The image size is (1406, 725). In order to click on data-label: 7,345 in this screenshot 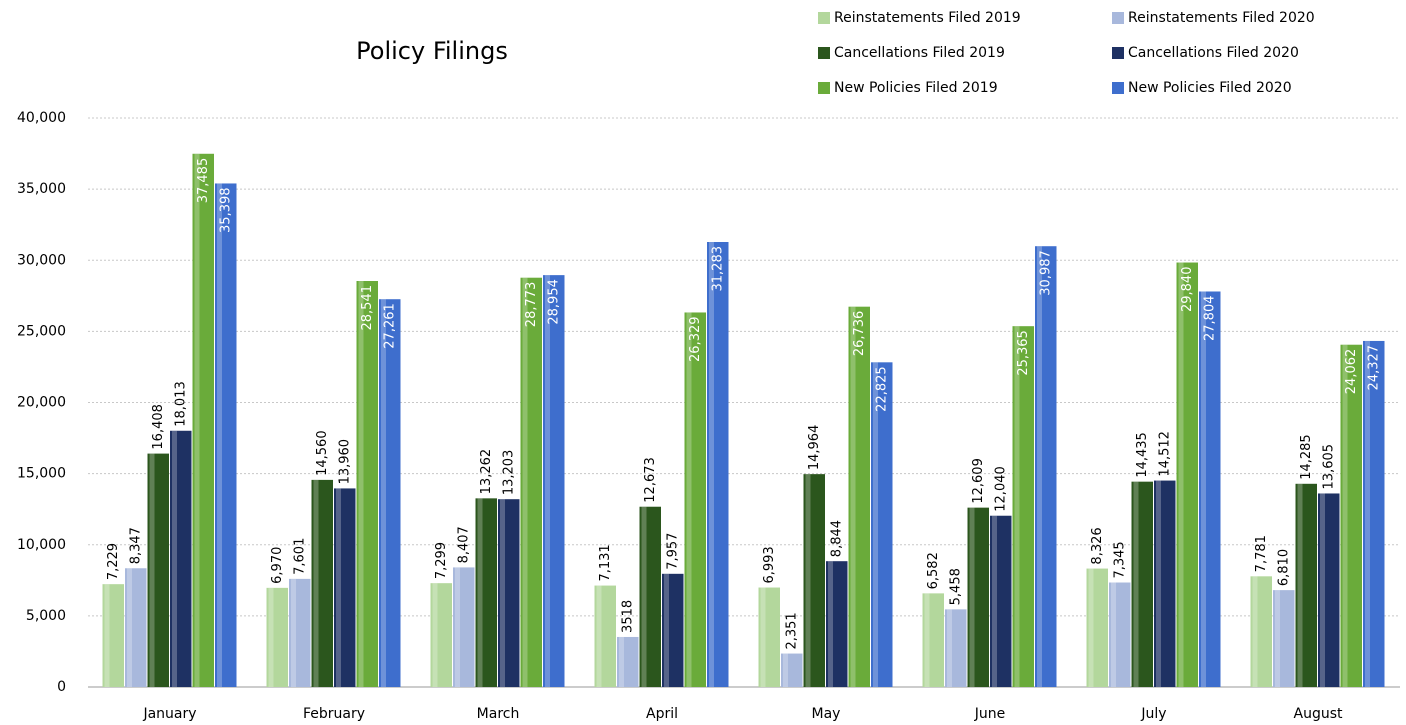, I will do `click(1120, 559)`.